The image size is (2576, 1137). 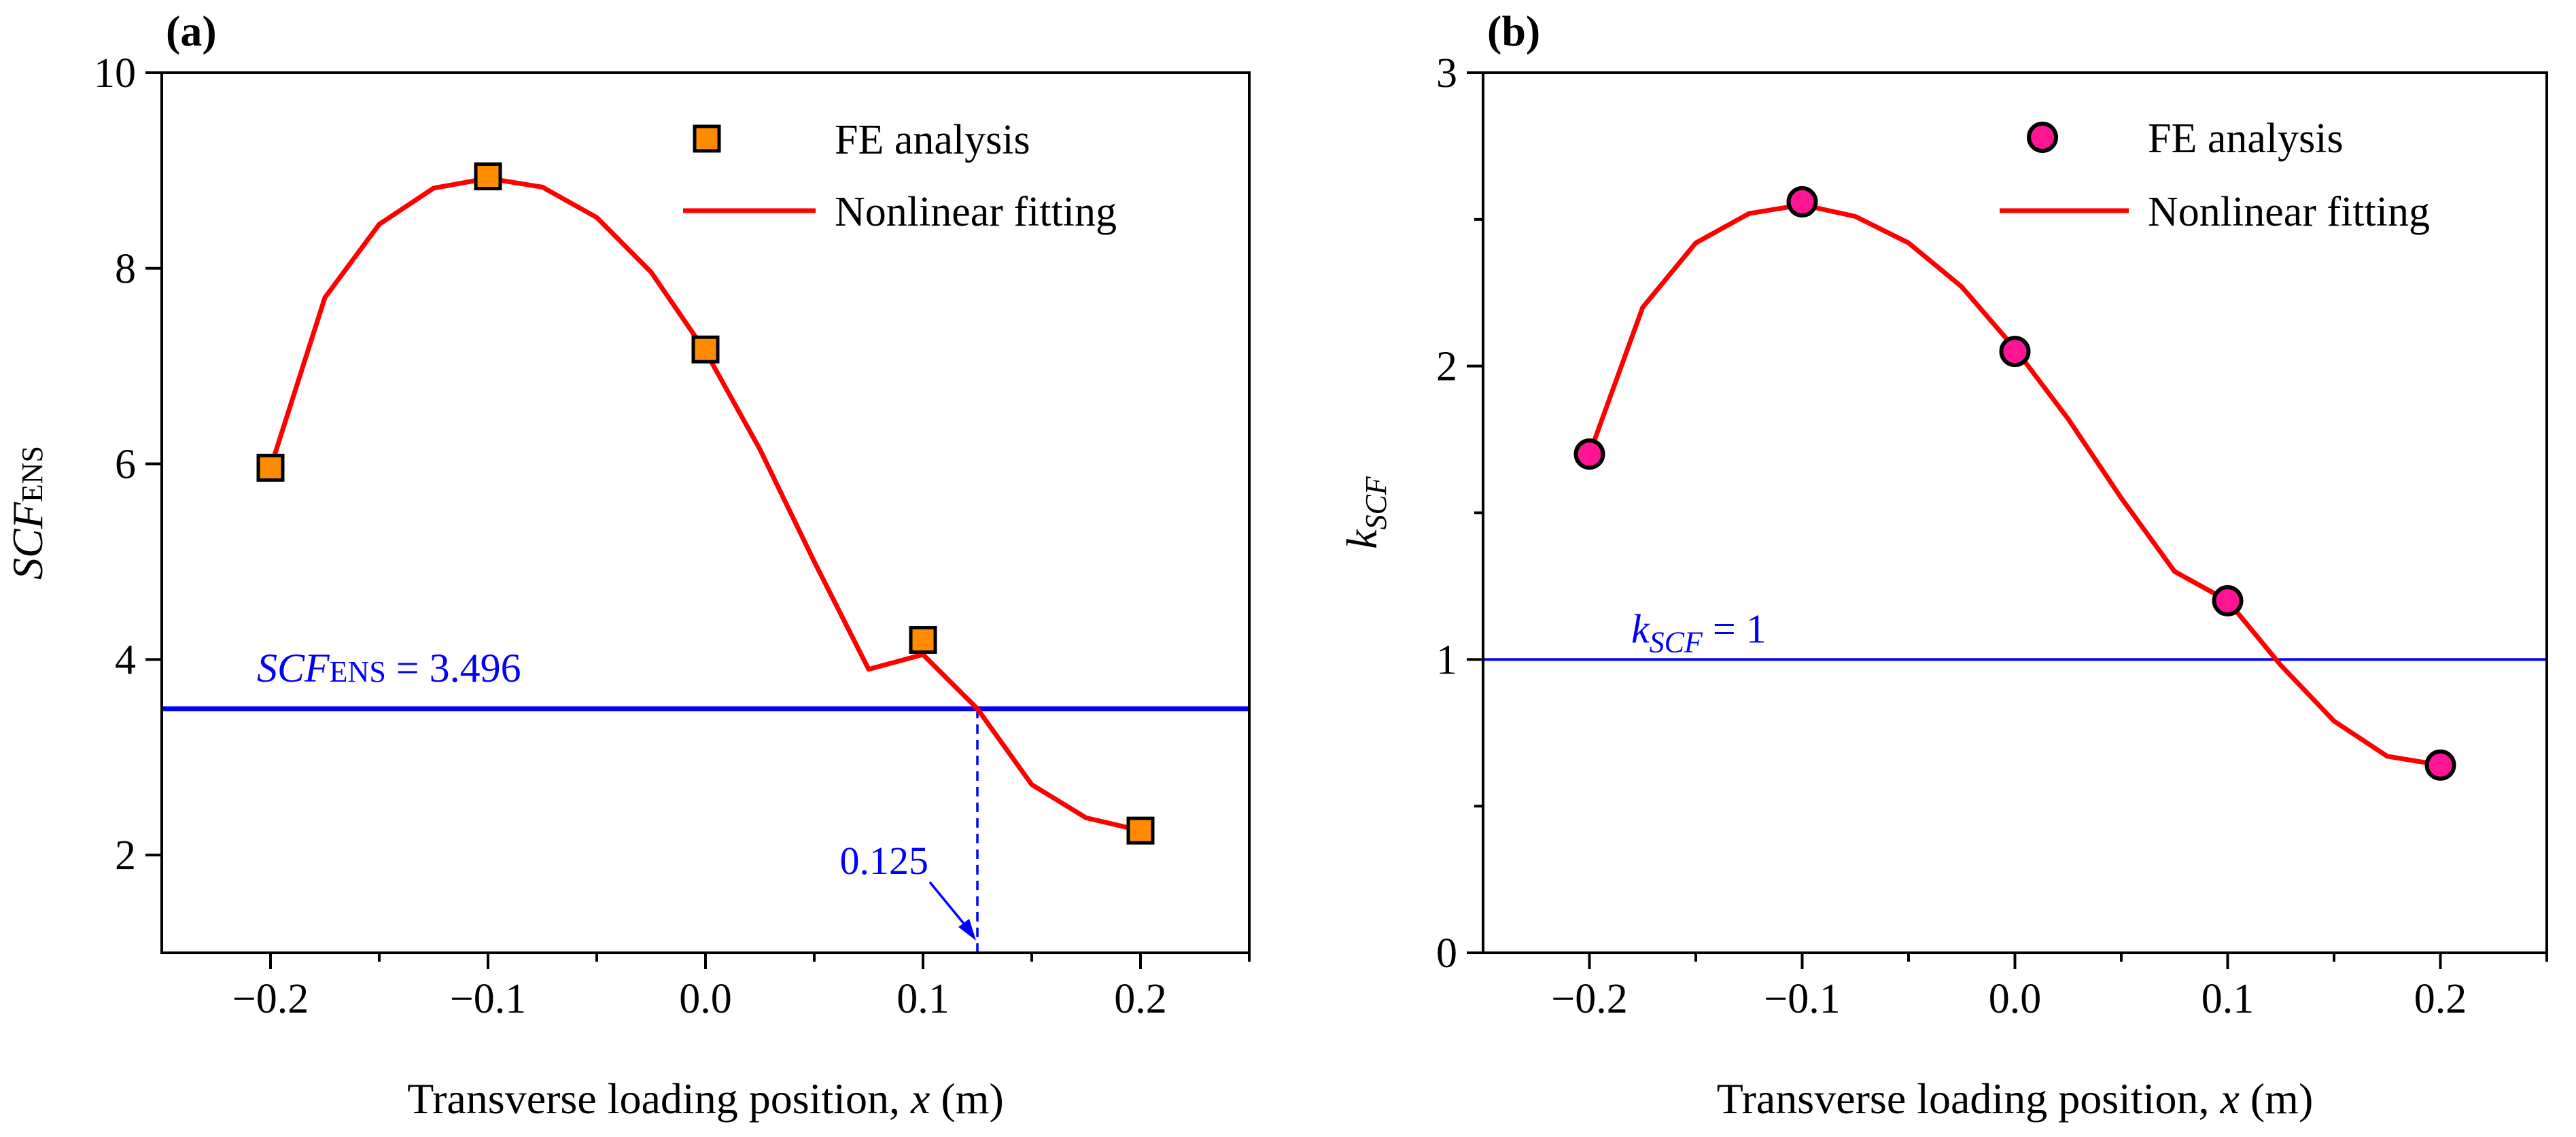 What do you see at coordinates (1513, 31) in the screenshot?
I see `panel-label: (b)` at bounding box center [1513, 31].